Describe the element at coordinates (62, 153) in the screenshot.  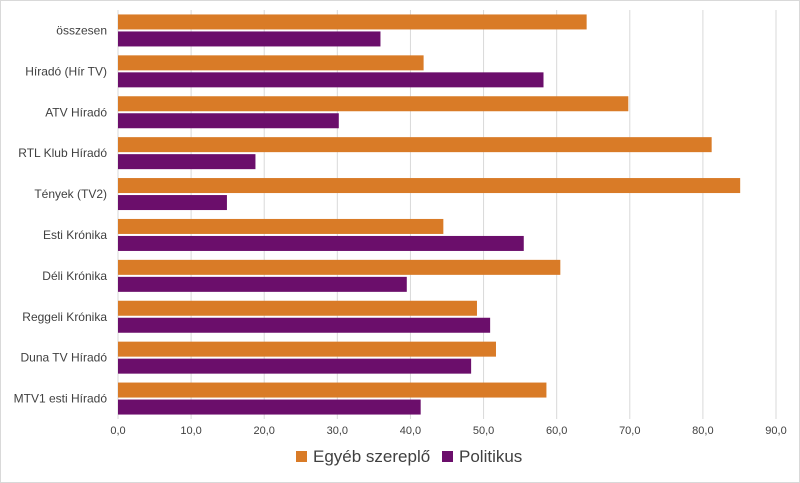
I see `category-label: RTL Klub Híradó` at that location.